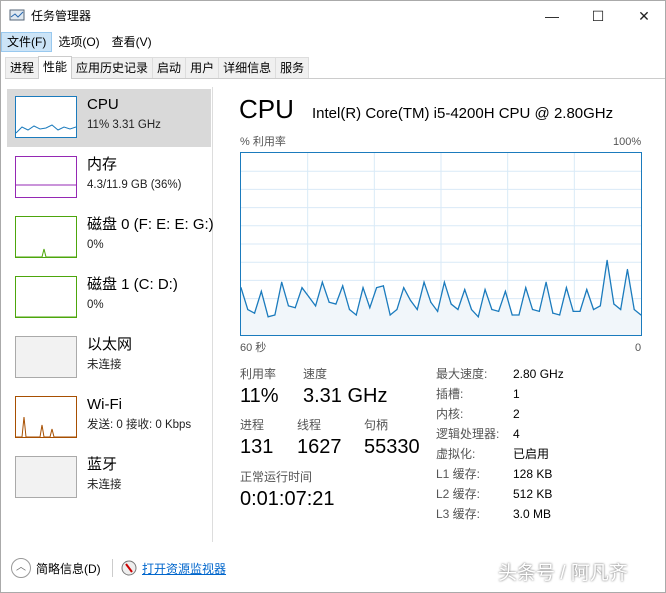 The width and height of the screenshot is (666, 593). I want to click on spec-label: 最大速度:, so click(462, 374).